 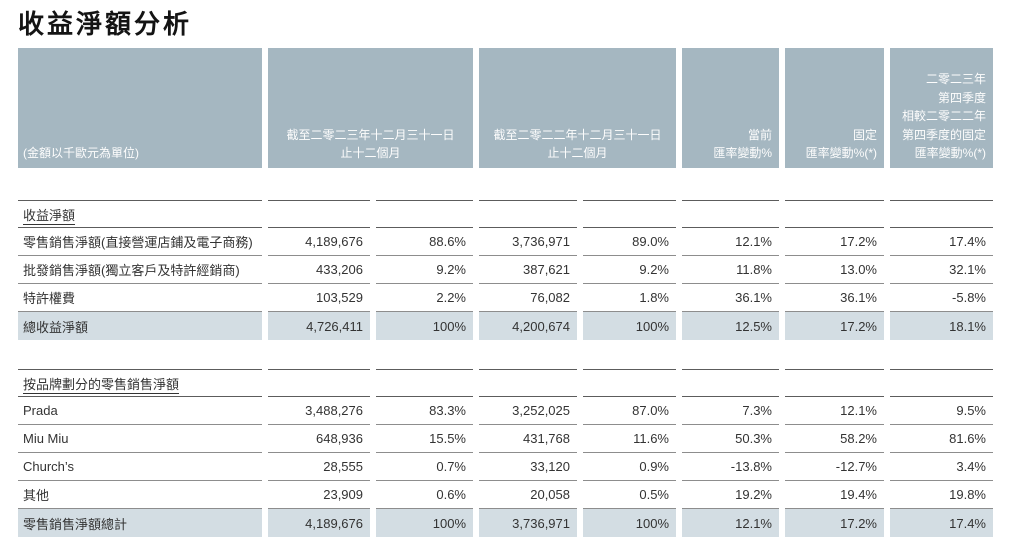 I want to click on cell-value: 431,768, so click(x=528, y=439).